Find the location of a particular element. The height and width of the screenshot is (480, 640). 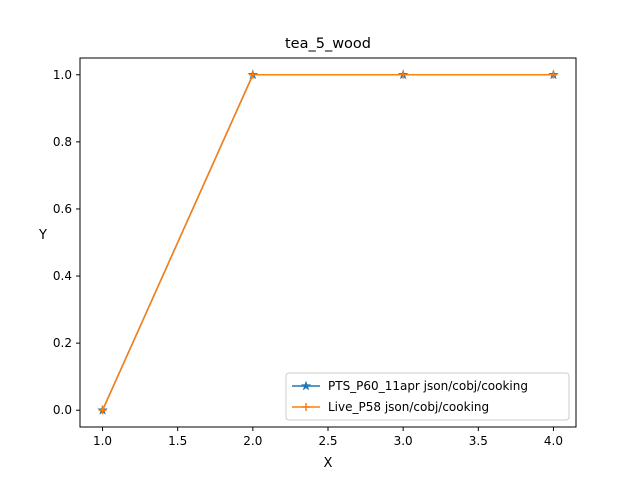

y-axis-ticks: 0.0 0.2 0.4 0.6 0.8 1.0 is located at coordinates (66, 242).